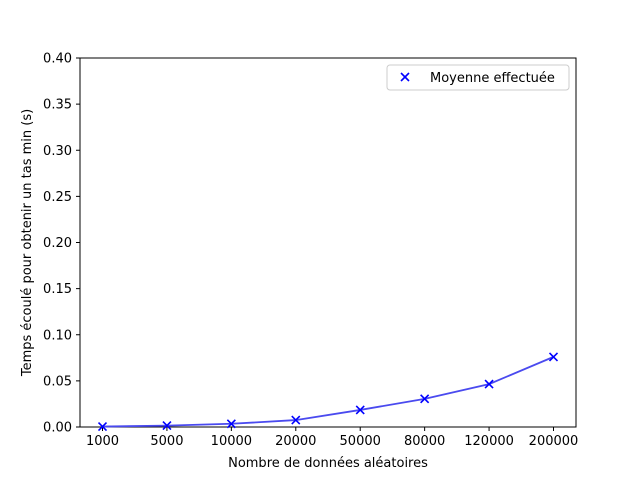 The width and height of the screenshot is (640, 480). What do you see at coordinates (554, 441) in the screenshot?
I see `x-tick-label: 200000` at bounding box center [554, 441].